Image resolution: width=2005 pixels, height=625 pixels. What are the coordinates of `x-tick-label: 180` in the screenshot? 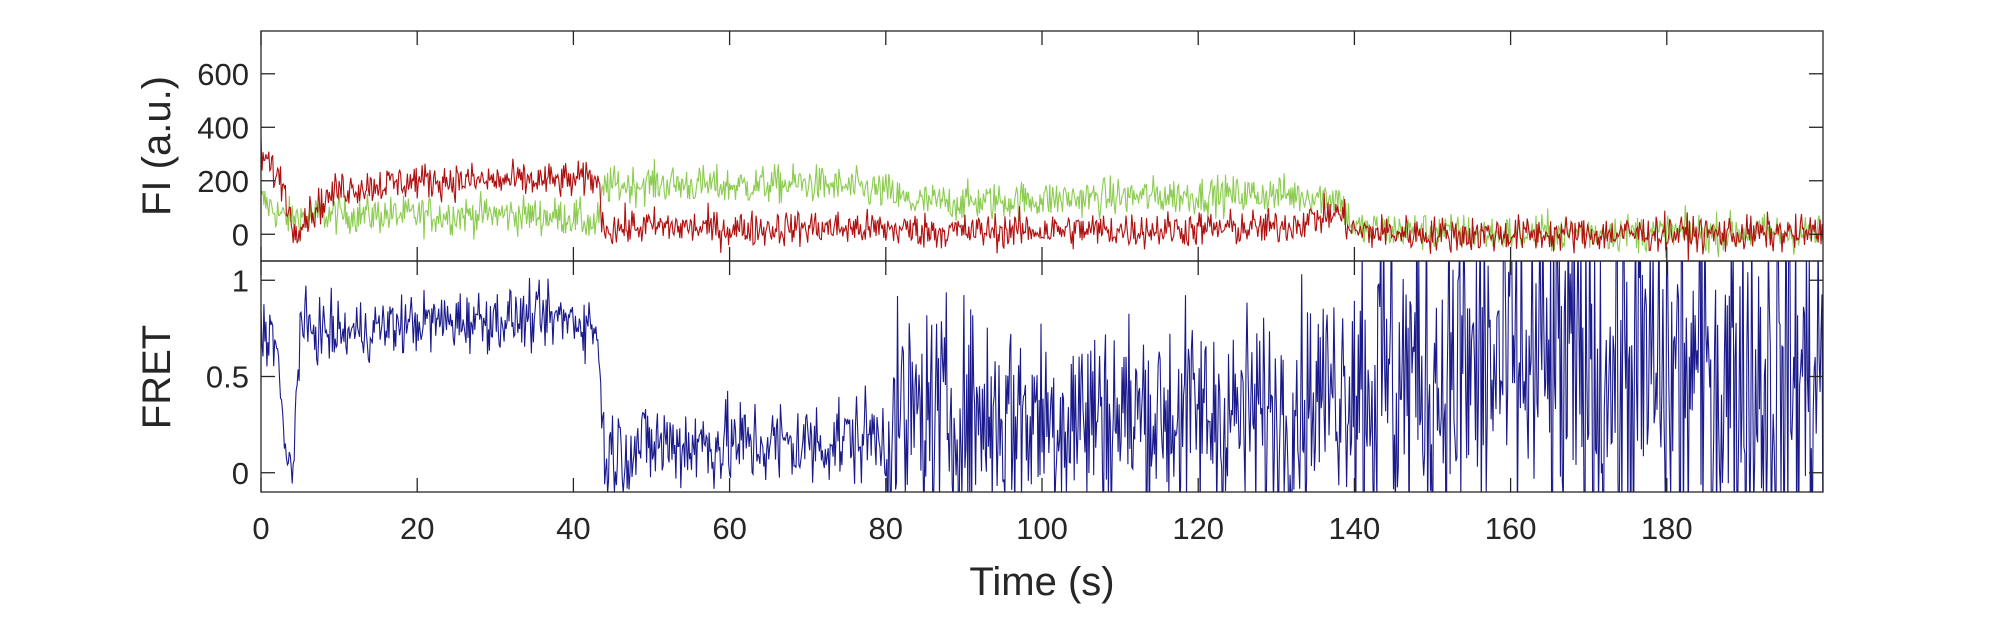 It's located at (1667, 528).